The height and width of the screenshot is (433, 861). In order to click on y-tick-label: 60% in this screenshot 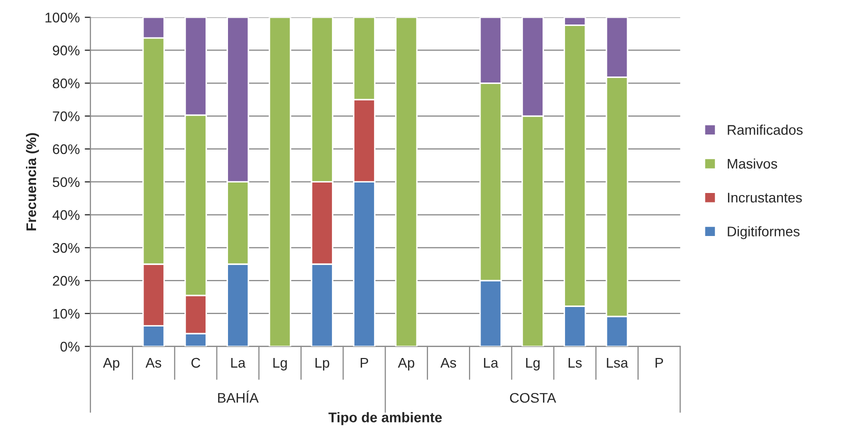, I will do `click(66, 149)`.